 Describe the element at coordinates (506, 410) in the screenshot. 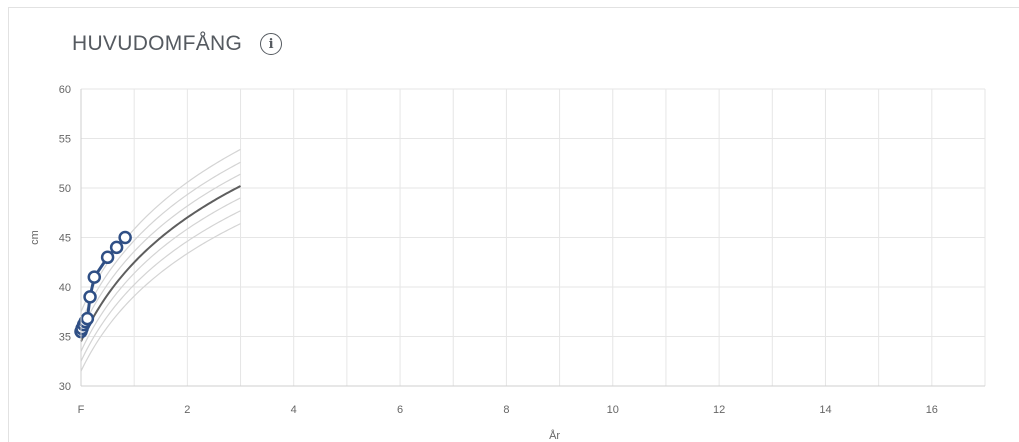

I see `x-tick-label: 8` at that location.